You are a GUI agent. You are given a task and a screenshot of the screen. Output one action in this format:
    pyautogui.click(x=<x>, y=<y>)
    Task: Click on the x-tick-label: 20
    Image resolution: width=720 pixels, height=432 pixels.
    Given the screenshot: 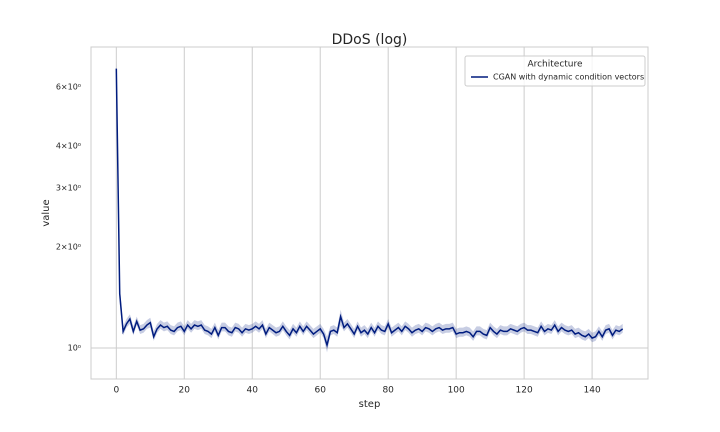 What is the action you would take?
    pyautogui.click(x=185, y=391)
    